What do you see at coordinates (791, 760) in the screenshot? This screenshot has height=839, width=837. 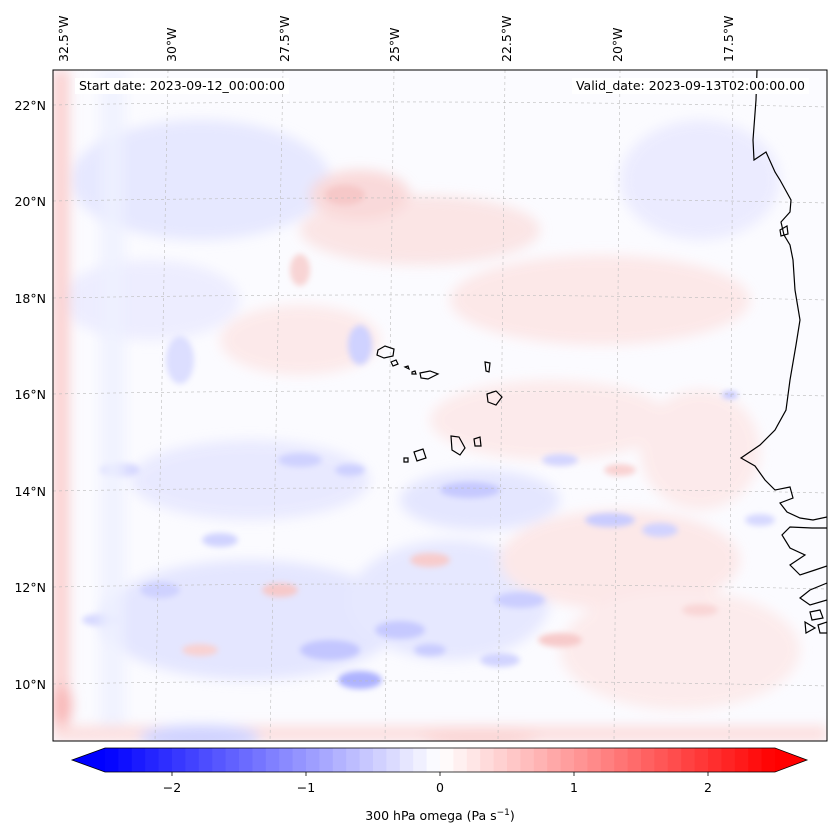 I see `colorbar-extend-max` at bounding box center [791, 760].